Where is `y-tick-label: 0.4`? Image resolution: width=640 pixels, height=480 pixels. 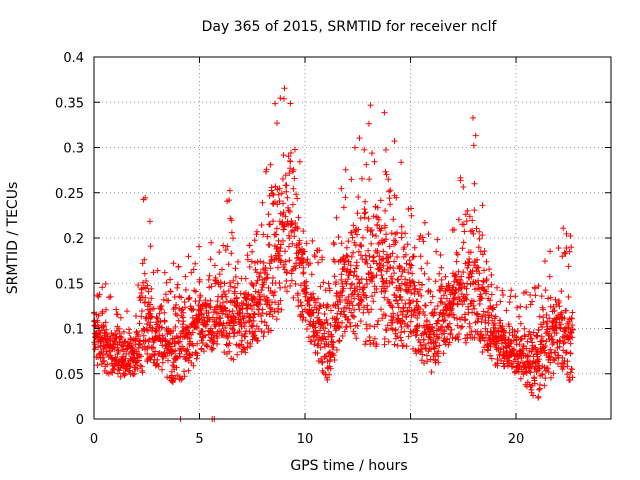 y-tick-label: 0.4 is located at coordinates (73, 58).